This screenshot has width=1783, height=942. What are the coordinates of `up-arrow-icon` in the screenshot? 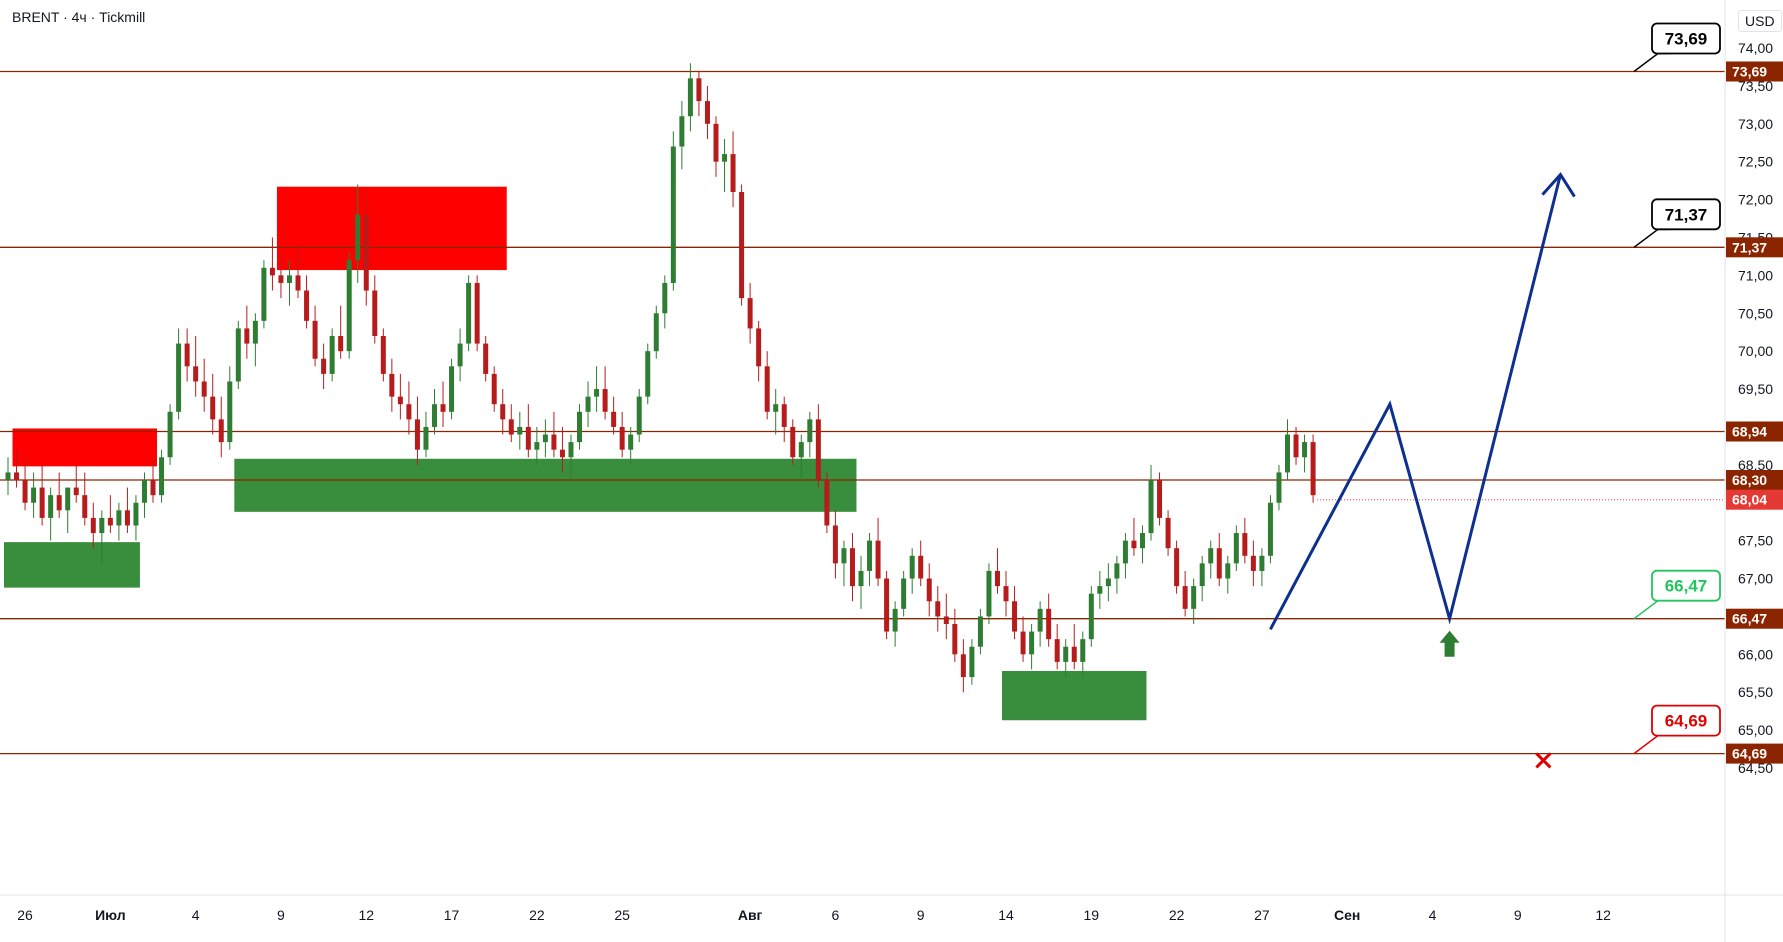 It's located at (1449, 643).